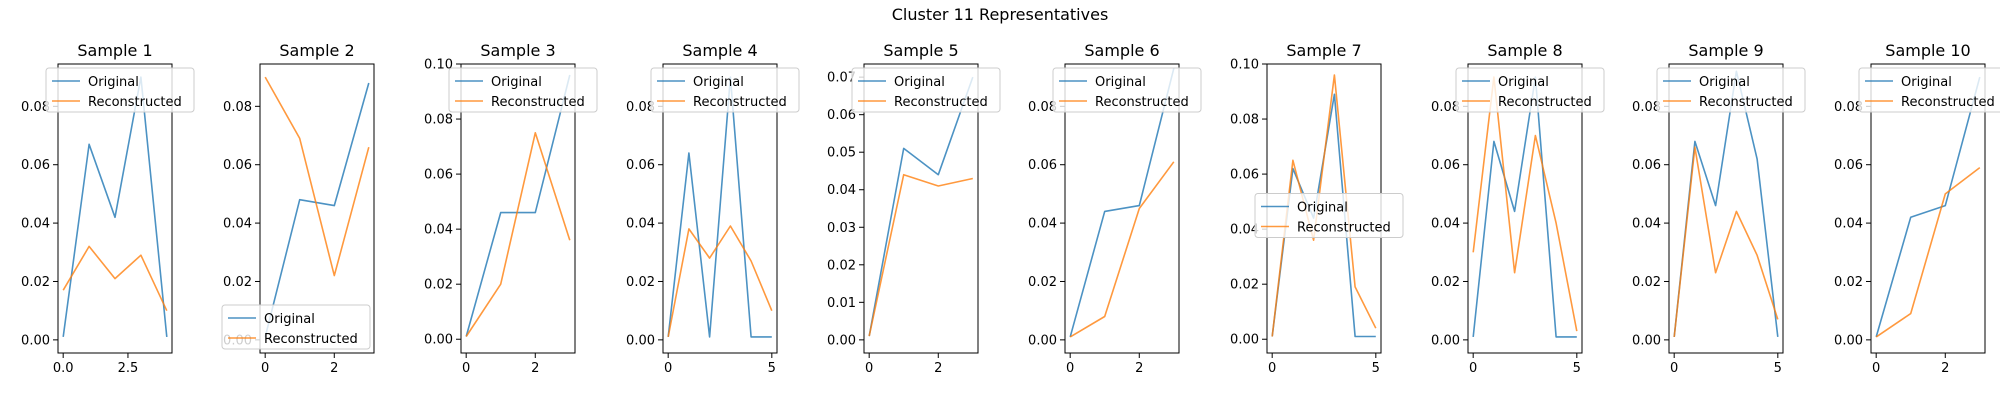  I want to click on subplot-title: Sample 2, so click(316, 50).